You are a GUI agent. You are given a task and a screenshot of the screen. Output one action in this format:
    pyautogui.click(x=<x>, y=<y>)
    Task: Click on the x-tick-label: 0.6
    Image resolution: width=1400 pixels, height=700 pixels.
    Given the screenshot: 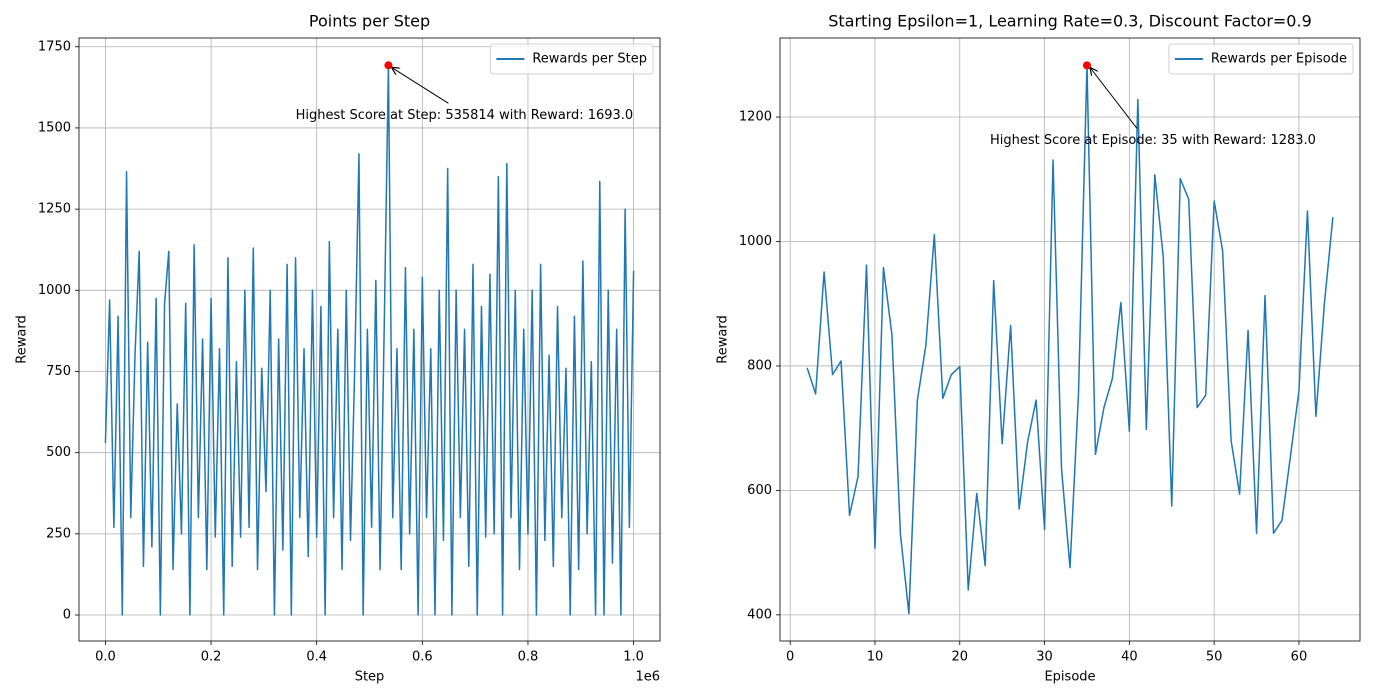 What is the action you would take?
    pyautogui.click(x=422, y=657)
    